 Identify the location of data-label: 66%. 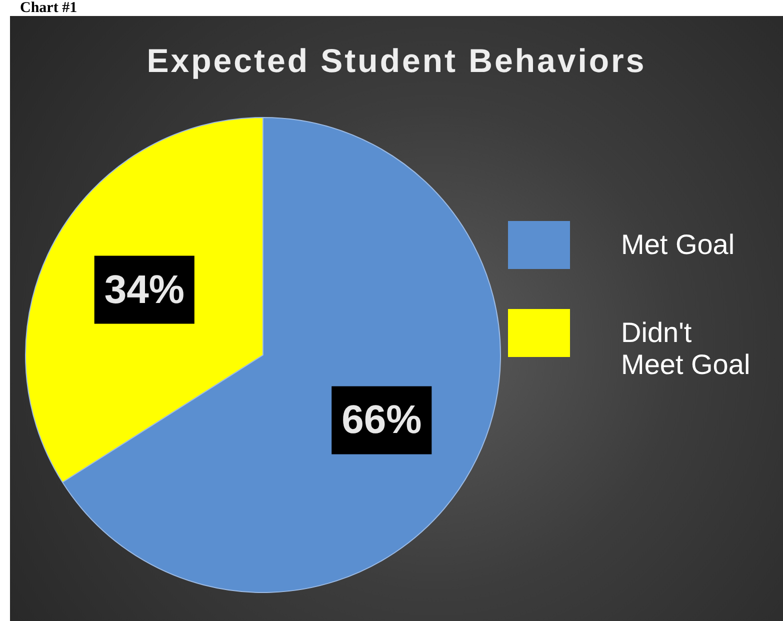
(382, 420).